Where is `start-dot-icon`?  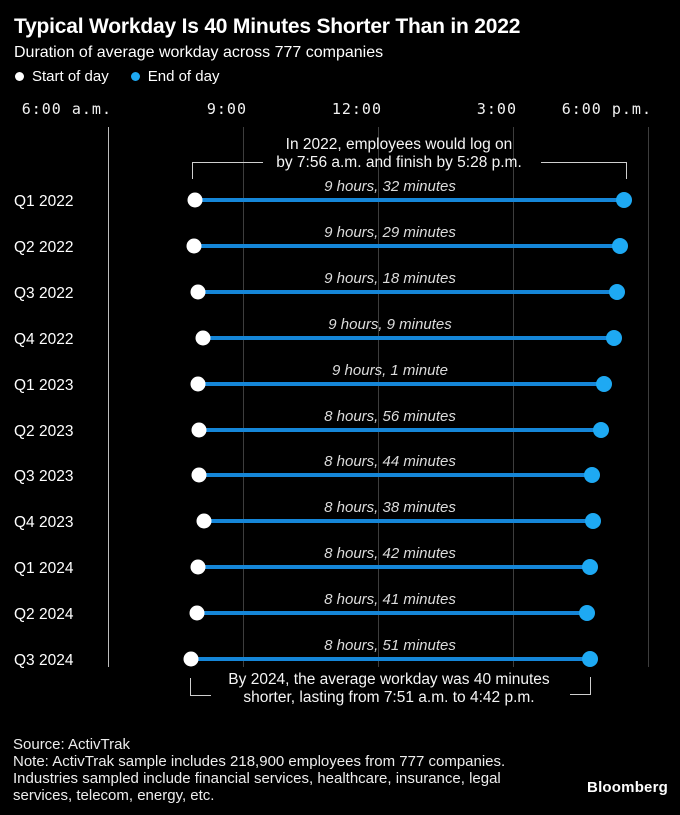 start-dot-icon is located at coordinates (19, 76).